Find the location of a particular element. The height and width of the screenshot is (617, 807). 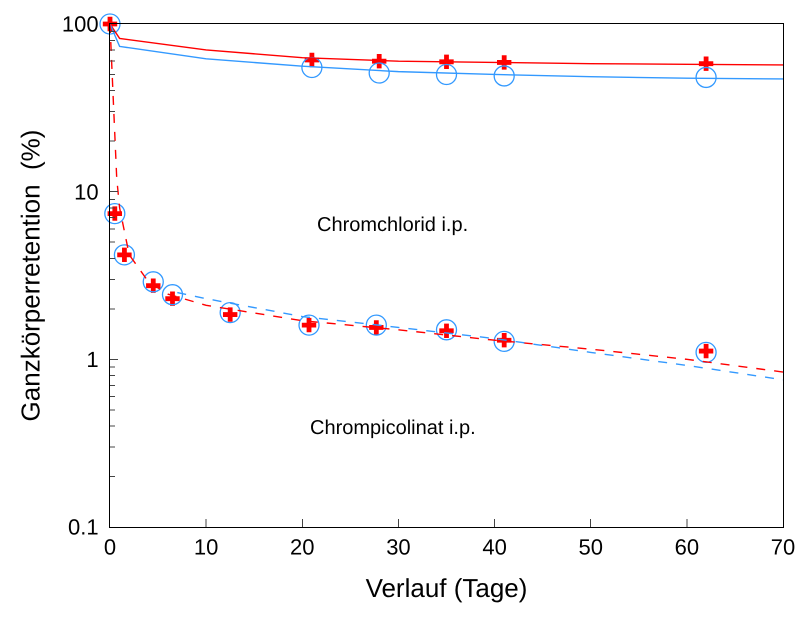

x-tick-label: 40 is located at coordinates (494, 547).